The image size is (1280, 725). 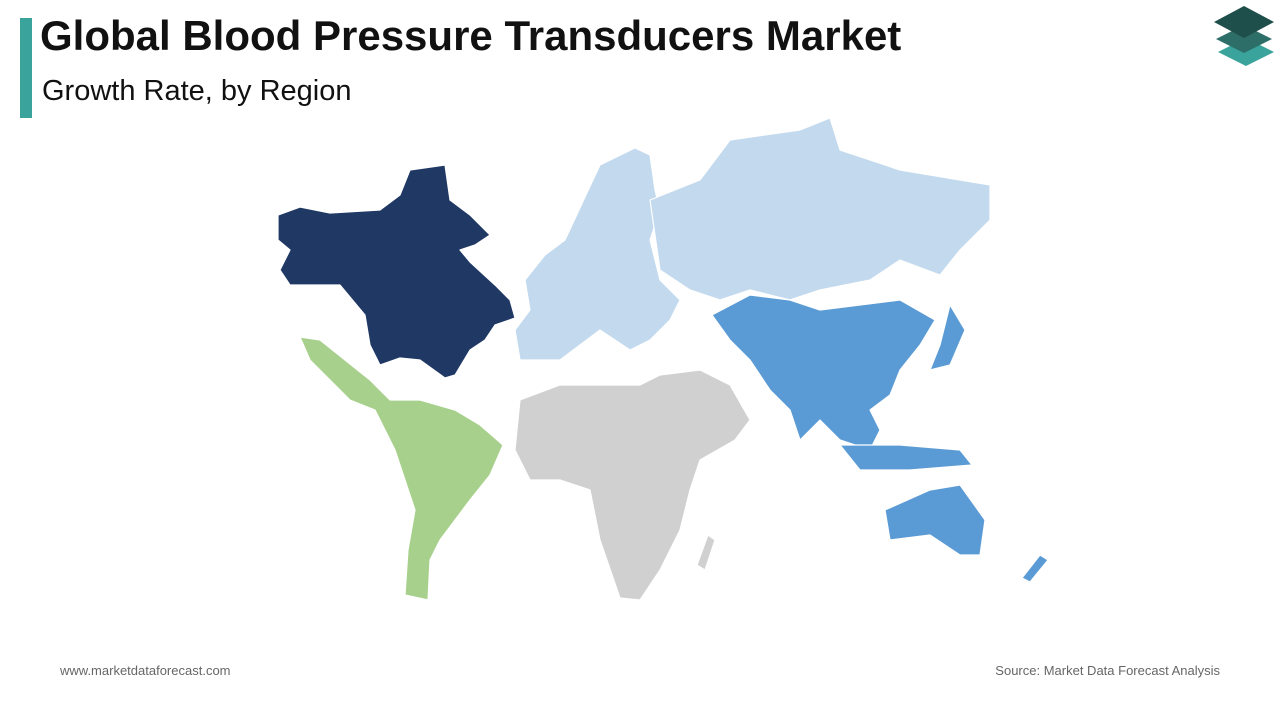 What do you see at coordinates (396, 271) in the screenshot?
I see `north-america-shape` at bounding box center [396, 271].